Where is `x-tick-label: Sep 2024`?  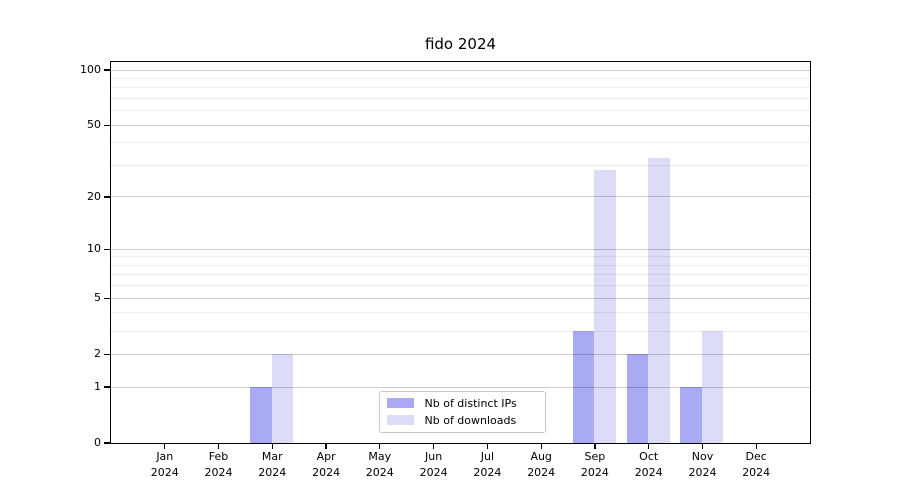 x-tick-label: Sep 2024 is located at coordinates (594, 464).